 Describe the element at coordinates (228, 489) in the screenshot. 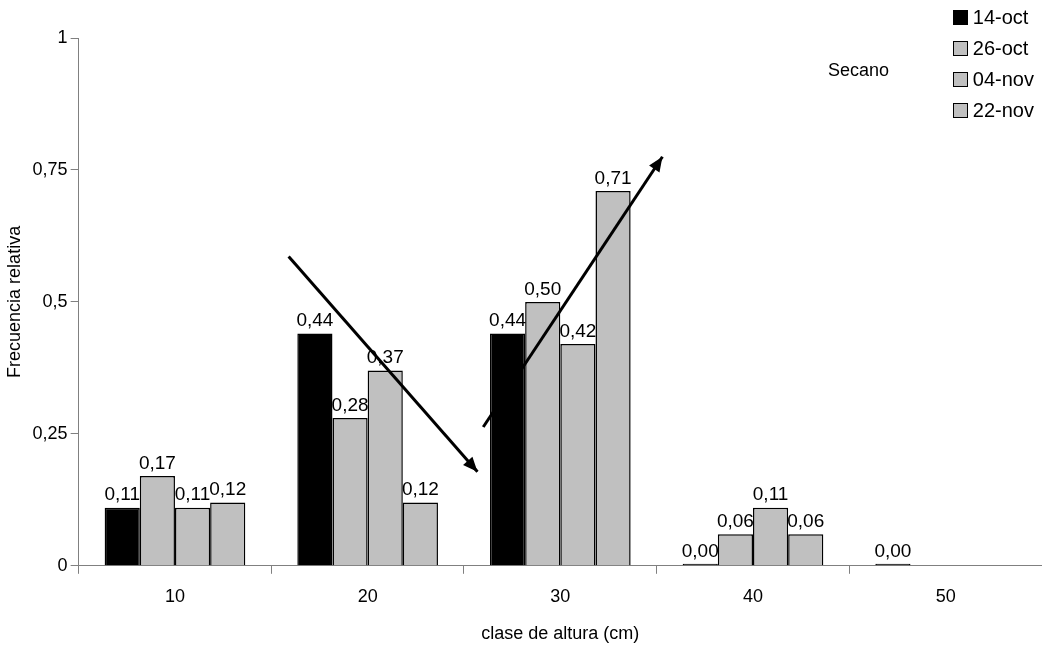

I see `data-label: 0,12` at that location.